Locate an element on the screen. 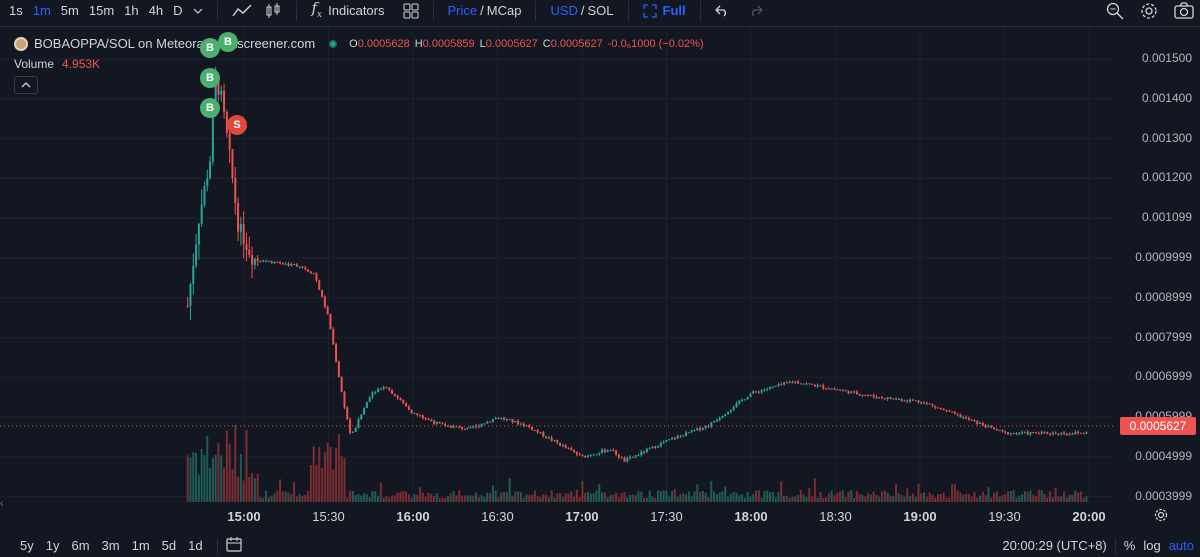 This screenshot has height=557, width=1200. mcap-option: MCap is located at coordinates (504, 10).